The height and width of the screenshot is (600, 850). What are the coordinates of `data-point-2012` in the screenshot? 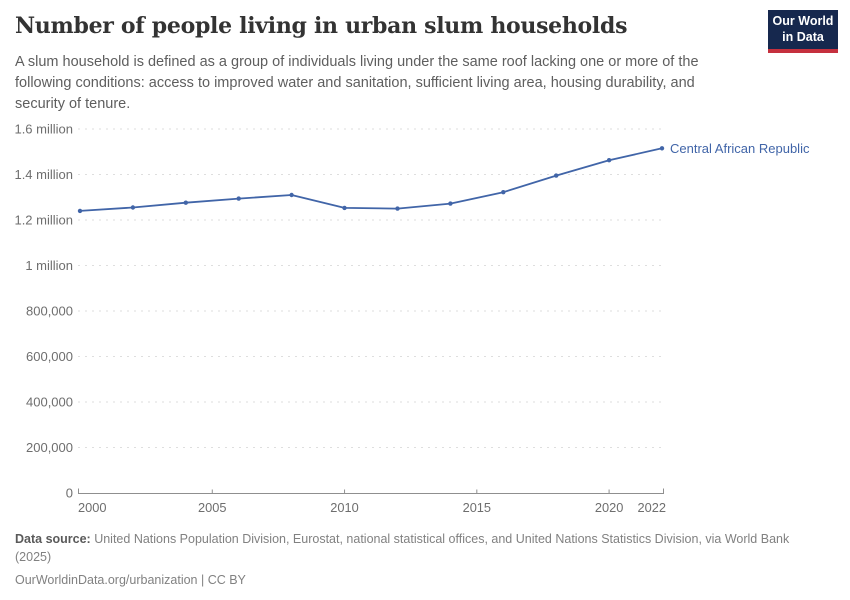 It's located at (397, 208).